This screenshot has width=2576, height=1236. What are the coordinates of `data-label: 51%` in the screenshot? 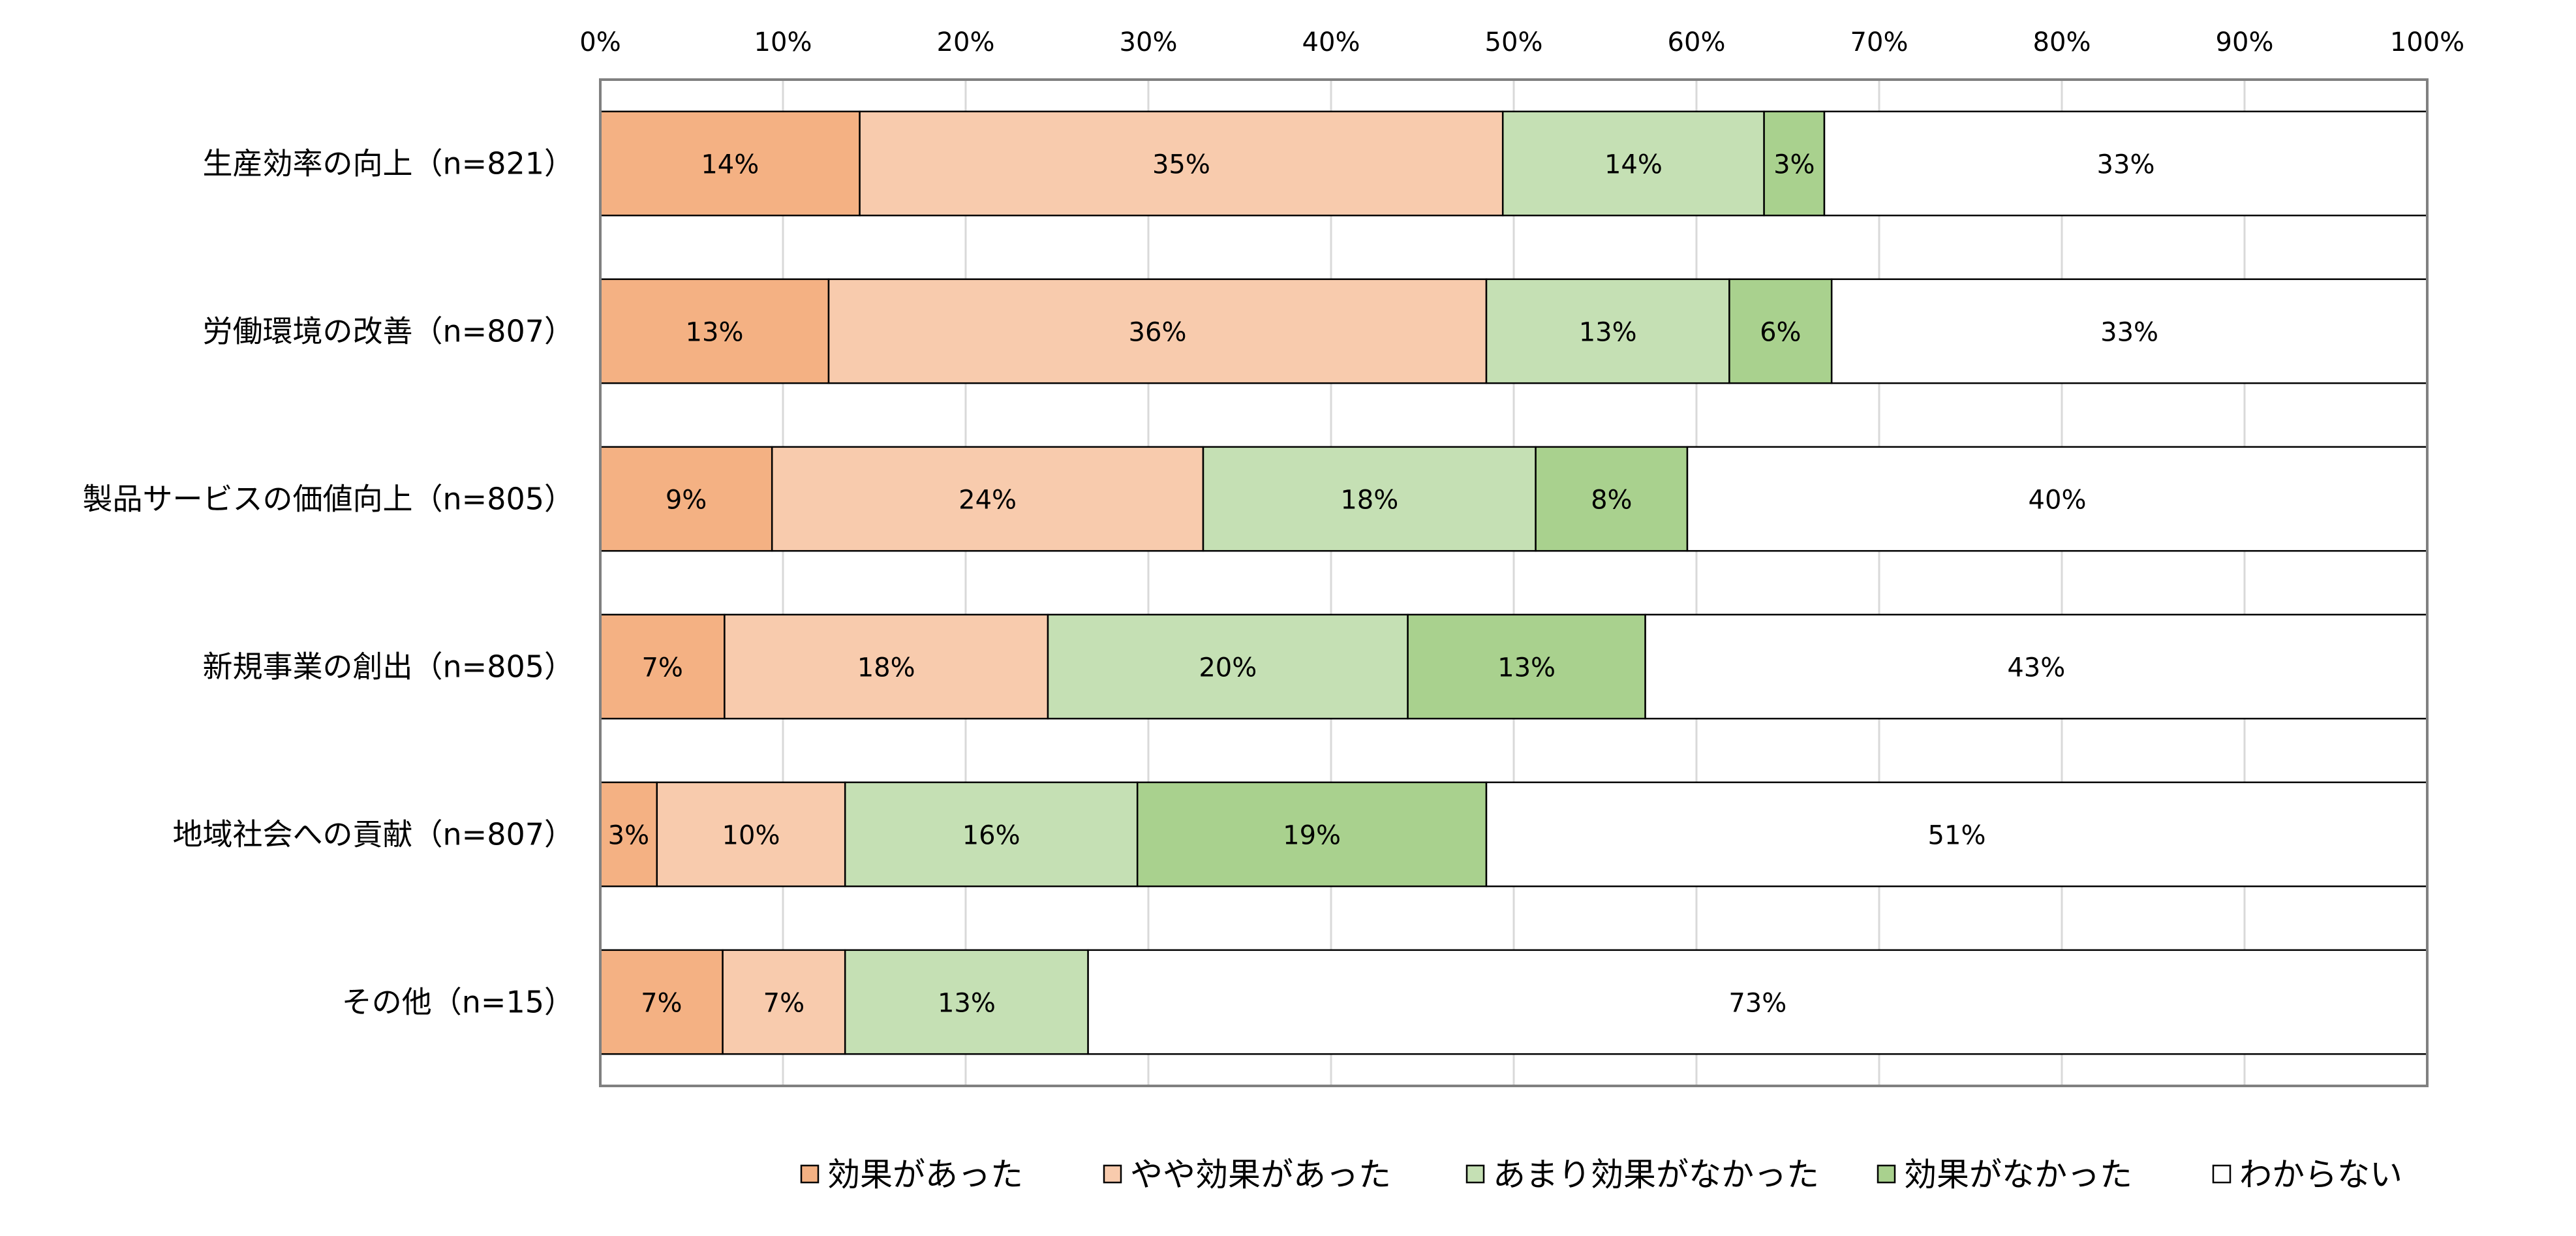 It's located at (1957, 836).